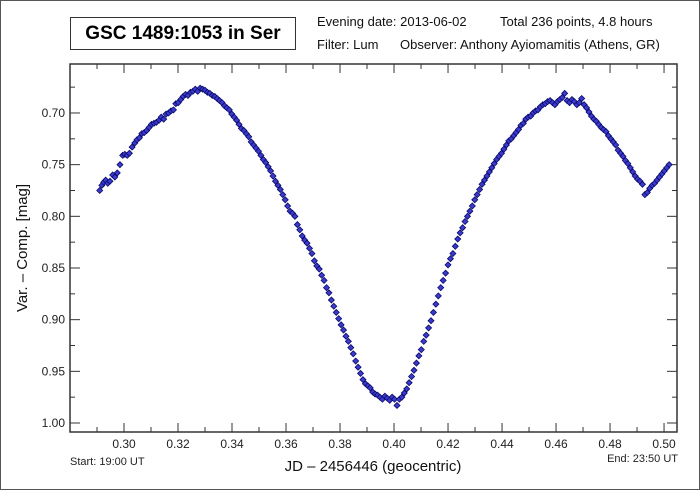  What do you see at coordinates (286, 444) in the screenshot?
I see `x-tick-label: 0.36` at bounding box center [286, 444].